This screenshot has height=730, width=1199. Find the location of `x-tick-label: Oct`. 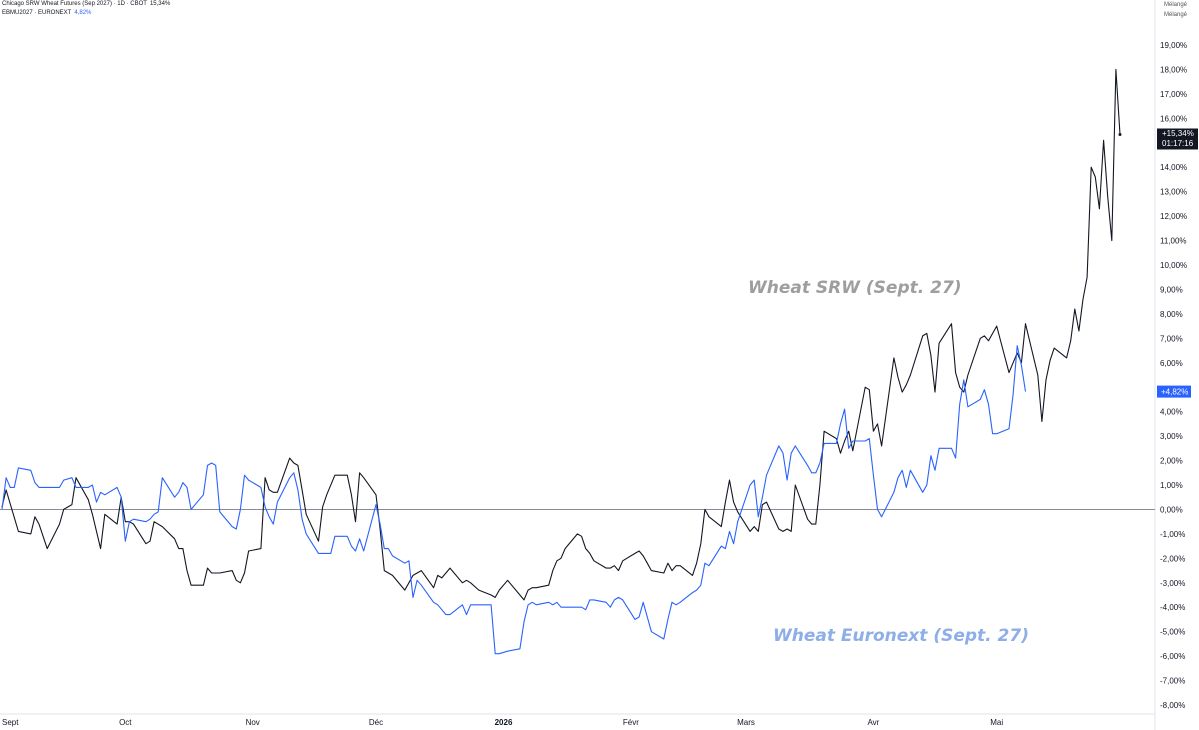

x-tick-label: Oct is located at coordinates (125, 722).